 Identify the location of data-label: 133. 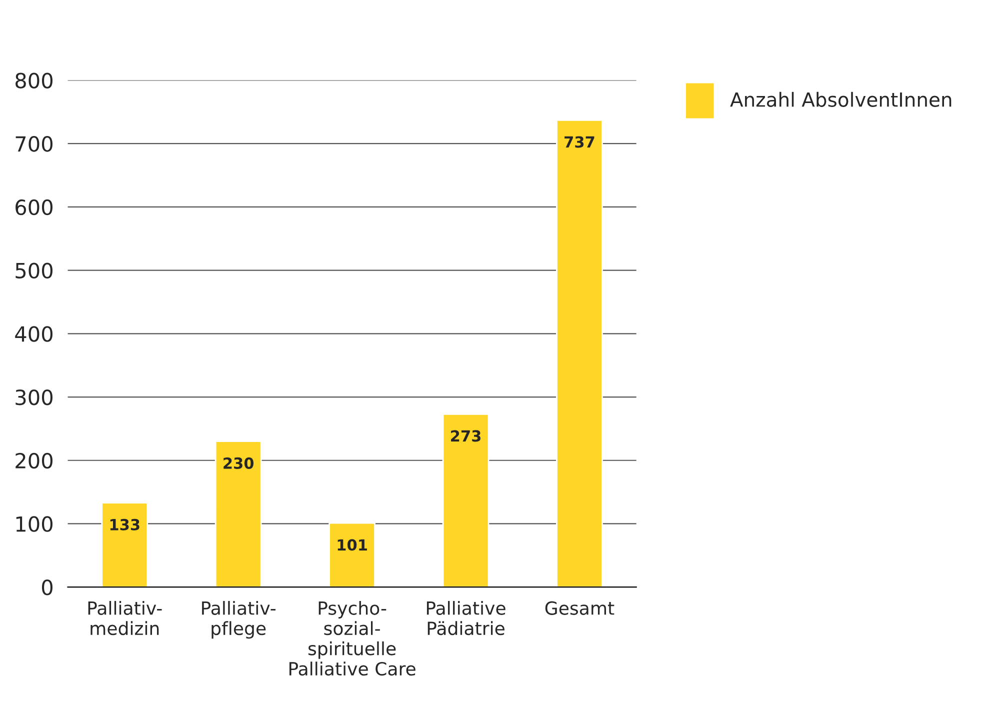
(125, 524).